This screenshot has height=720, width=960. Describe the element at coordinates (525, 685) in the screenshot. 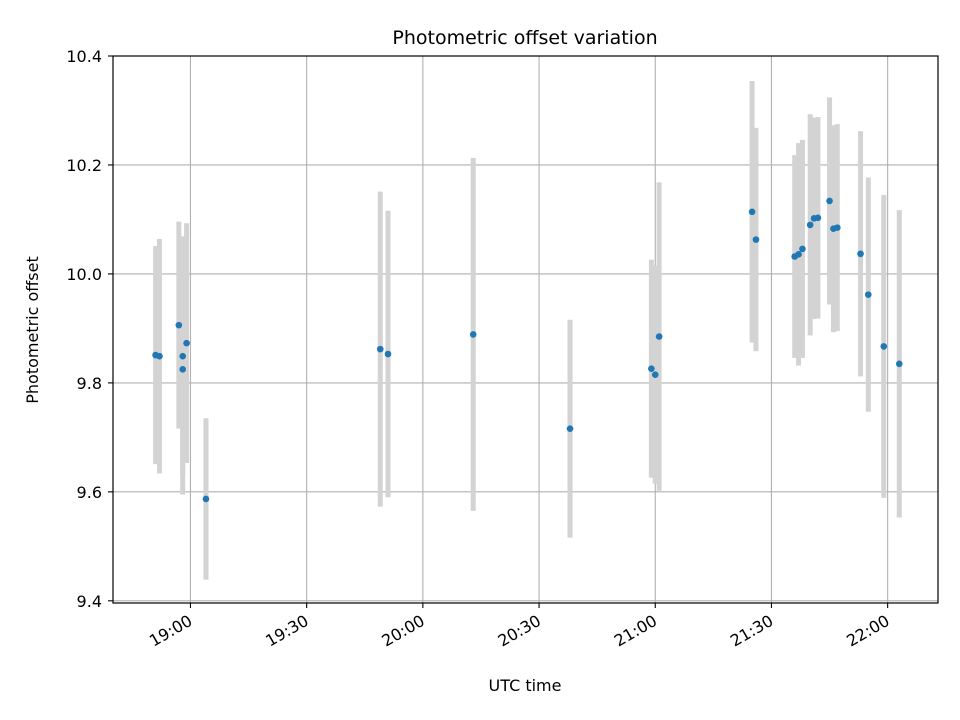

I see `x-axis-title: UTC time` at that location.